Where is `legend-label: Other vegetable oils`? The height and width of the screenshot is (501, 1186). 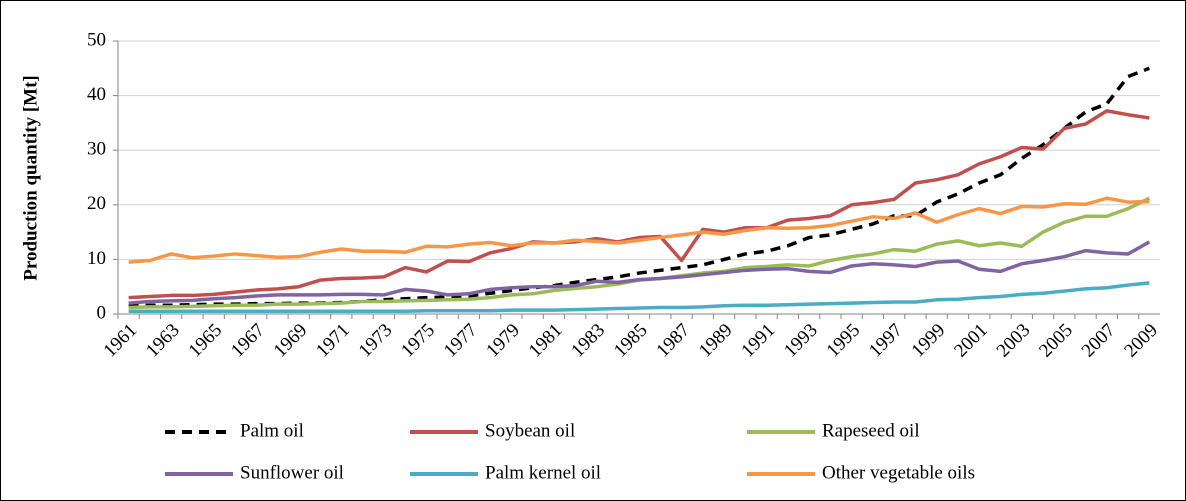 legend-label: Other vegetable oils is located at coordinates (898, 472).